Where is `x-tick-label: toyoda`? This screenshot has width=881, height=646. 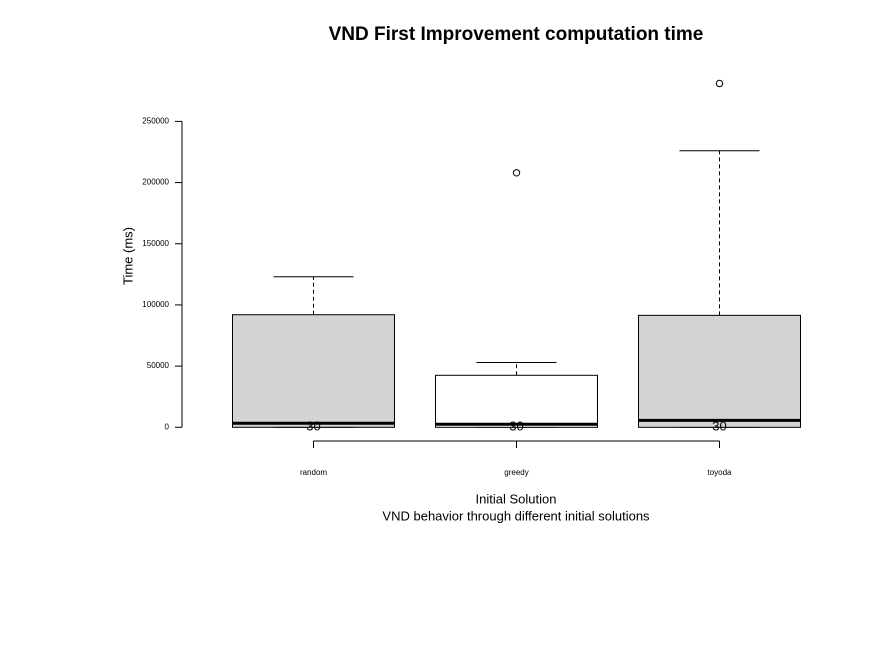
x-tick-label: toyoda is located at coordinates (719, 472).